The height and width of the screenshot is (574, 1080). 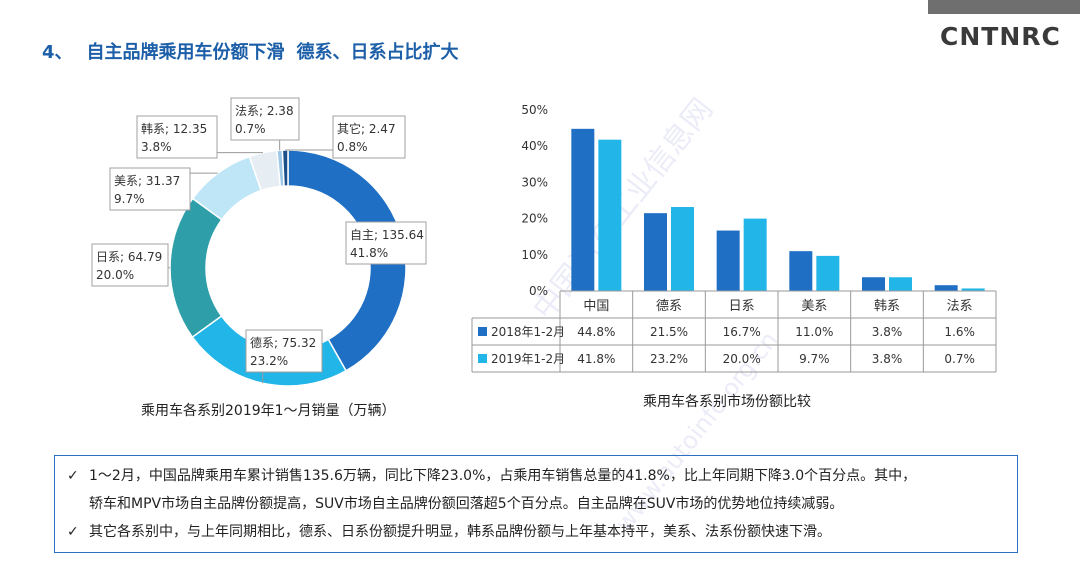 What do you see at coordinates (528, 332) in the screenshot?
I see `legend-label-0: 2018年1-2月` at bounding box center [528, 332].